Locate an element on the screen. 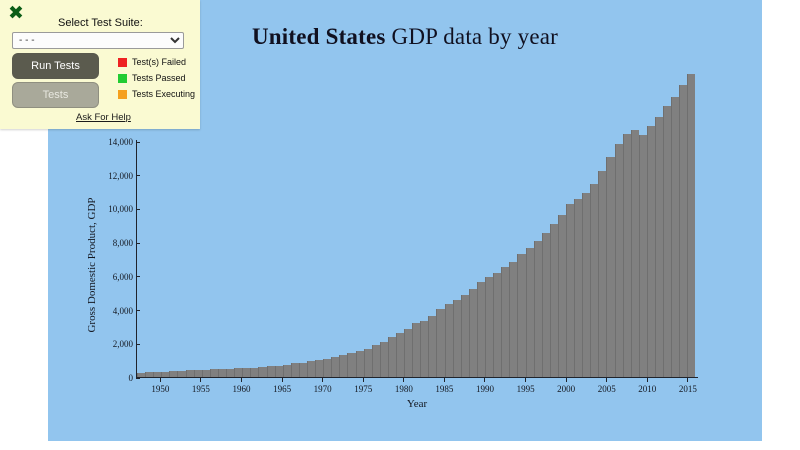 This screenshot has height=450, width=800. x-axis-label: Year is located at coordinates (417, 404).